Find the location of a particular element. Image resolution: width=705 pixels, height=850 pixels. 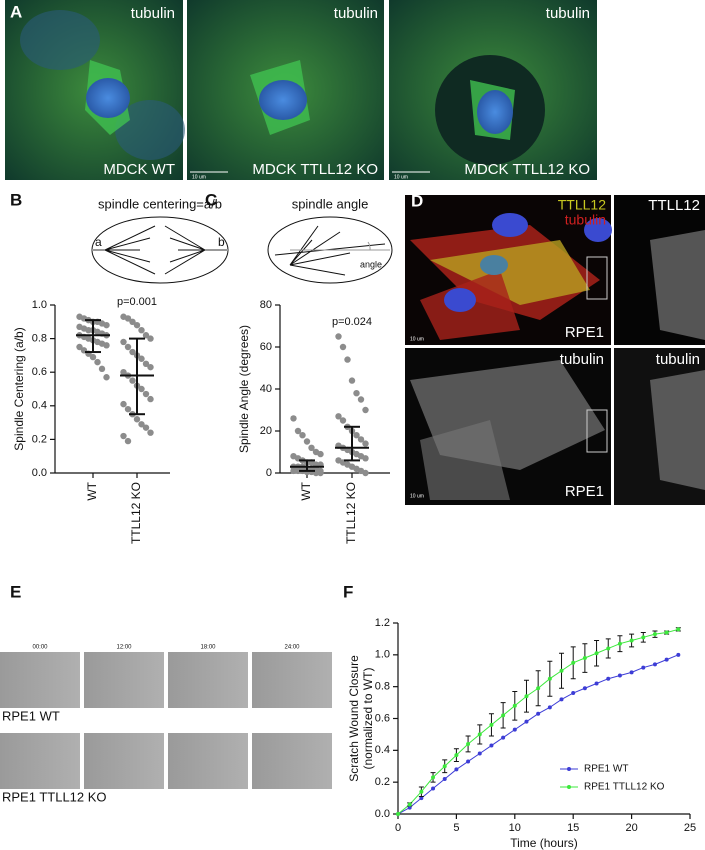

row-label: RPE1 WT is located at coordinates (31, 715).